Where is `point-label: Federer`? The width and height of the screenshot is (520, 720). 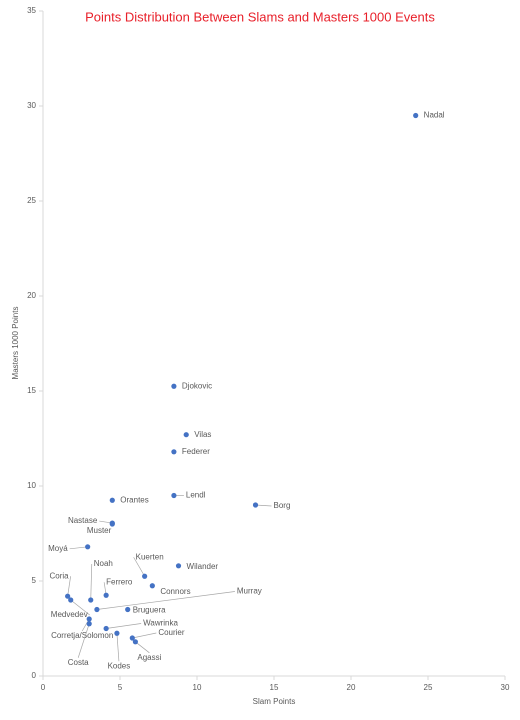
point-label: Federer is located at coordinates (196, 451).